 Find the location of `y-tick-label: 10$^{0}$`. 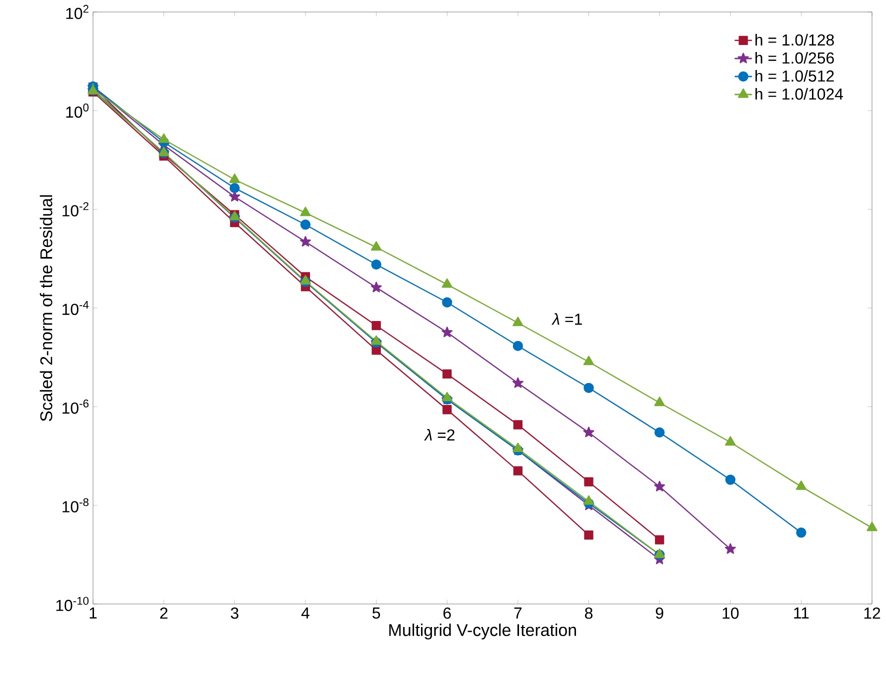

y-tick-label: 10$^{0}$ is located at coordinates (77, 111).